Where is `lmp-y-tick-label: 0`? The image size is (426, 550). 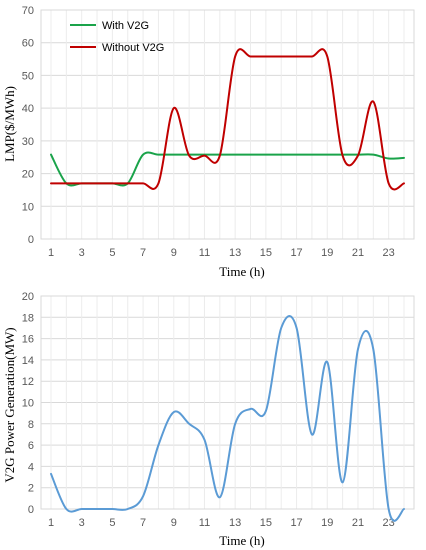
lmp-y-tick-label: 0 is located at coordinates (31, 240).